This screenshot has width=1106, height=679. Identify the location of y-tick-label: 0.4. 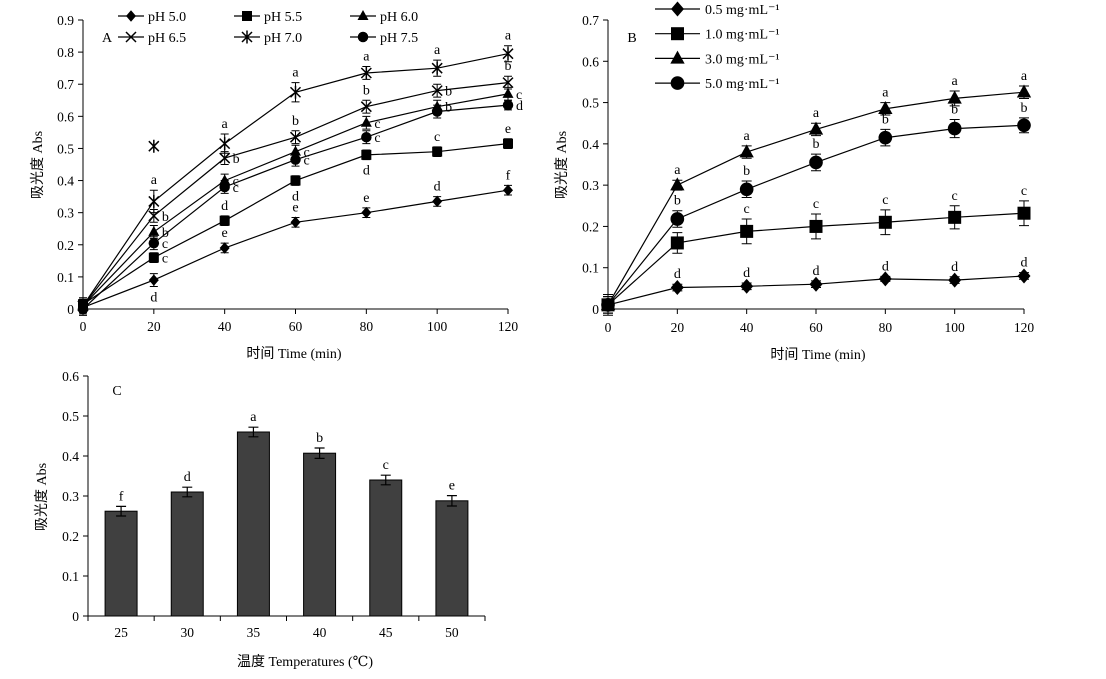
(65, 181).